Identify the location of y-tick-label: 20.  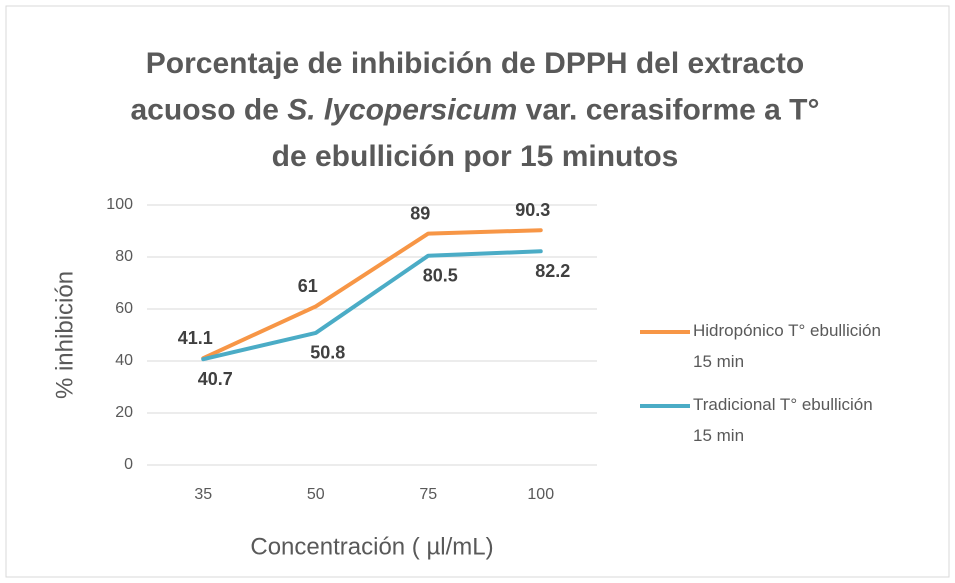
(124, 412).